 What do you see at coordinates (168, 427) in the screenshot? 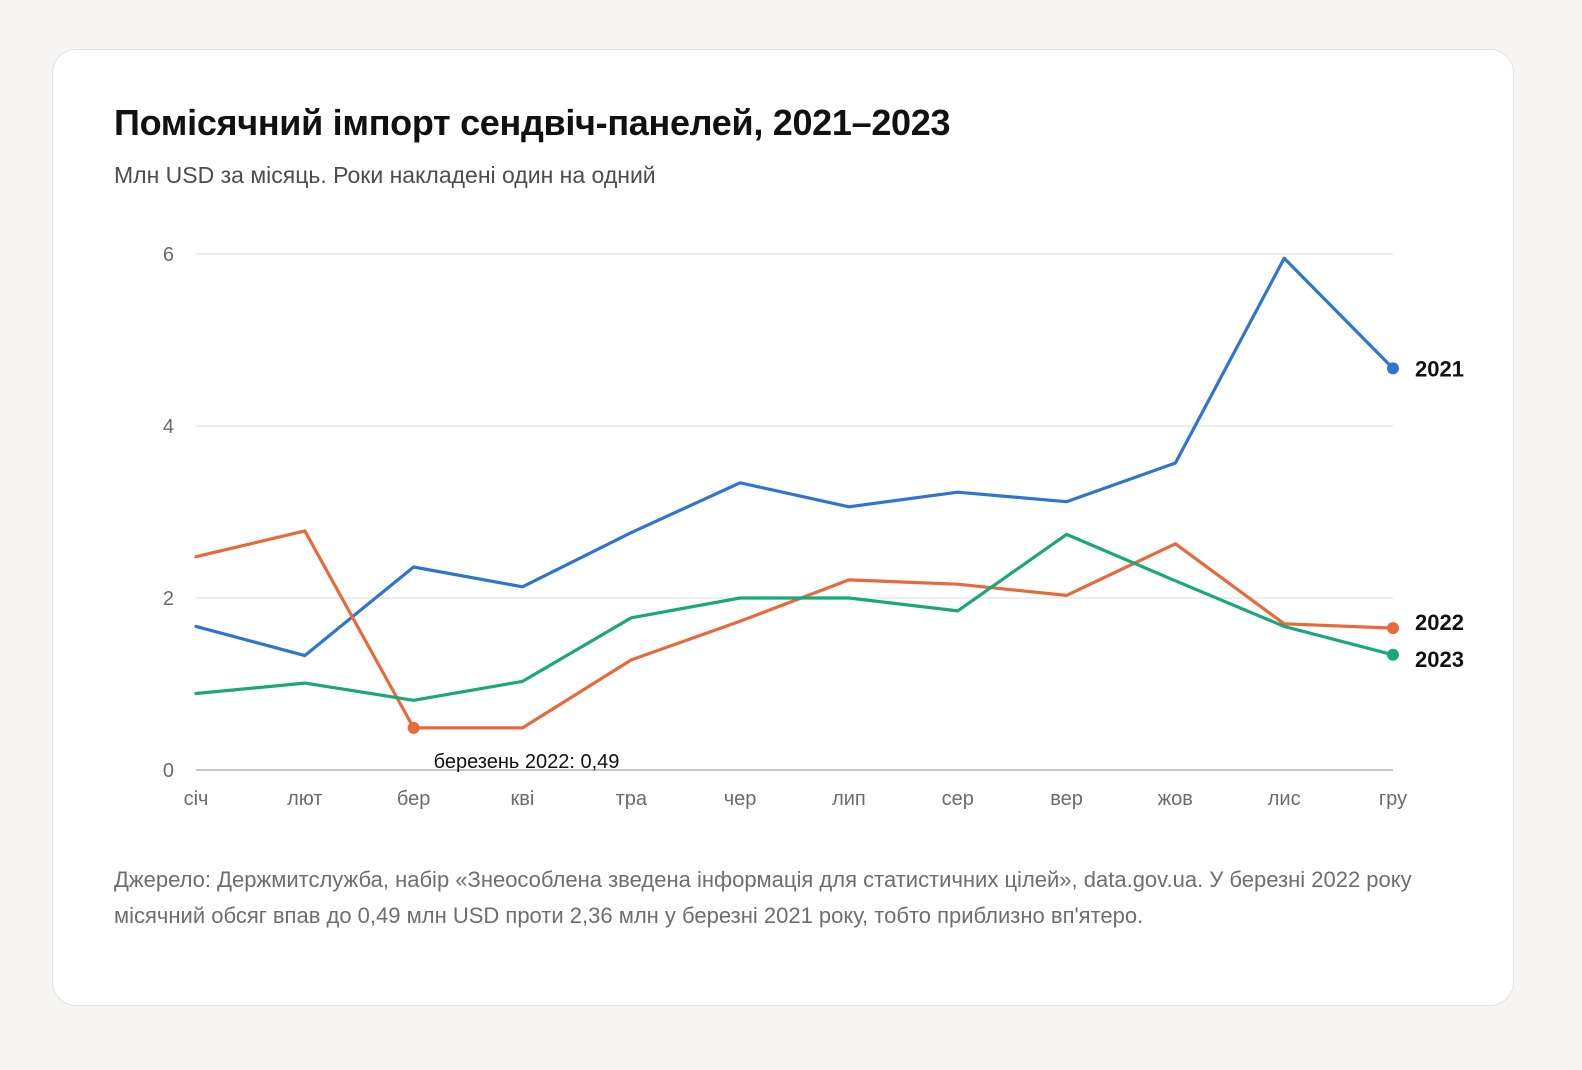
I see `y-tick-label: 4` at bounding box center [168, 427].